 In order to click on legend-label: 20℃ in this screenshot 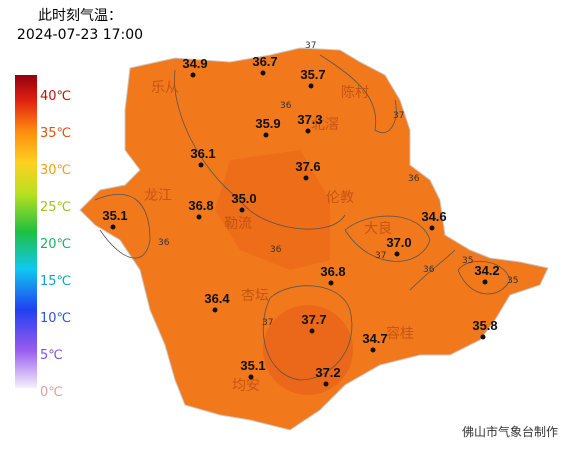, I will do `click(55, 244)`.